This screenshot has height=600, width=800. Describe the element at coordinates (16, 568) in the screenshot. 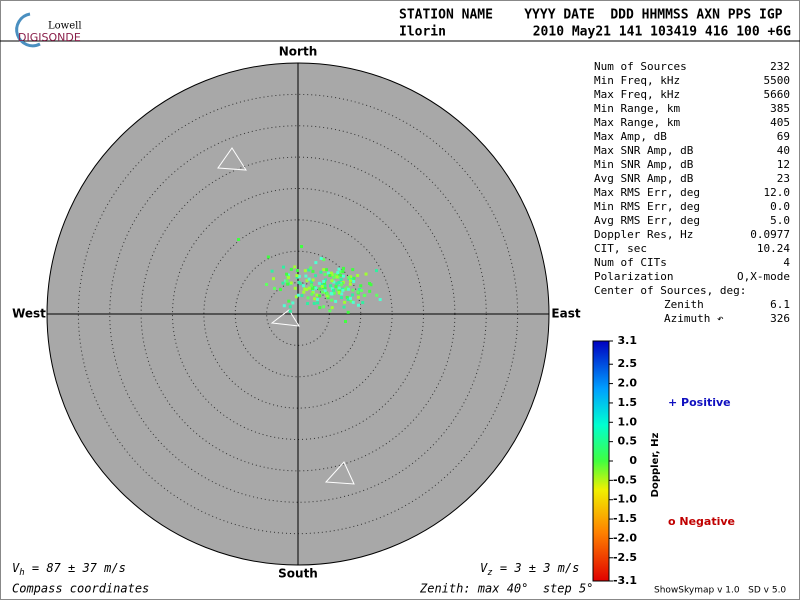

I see `vh-v: V` at that location.